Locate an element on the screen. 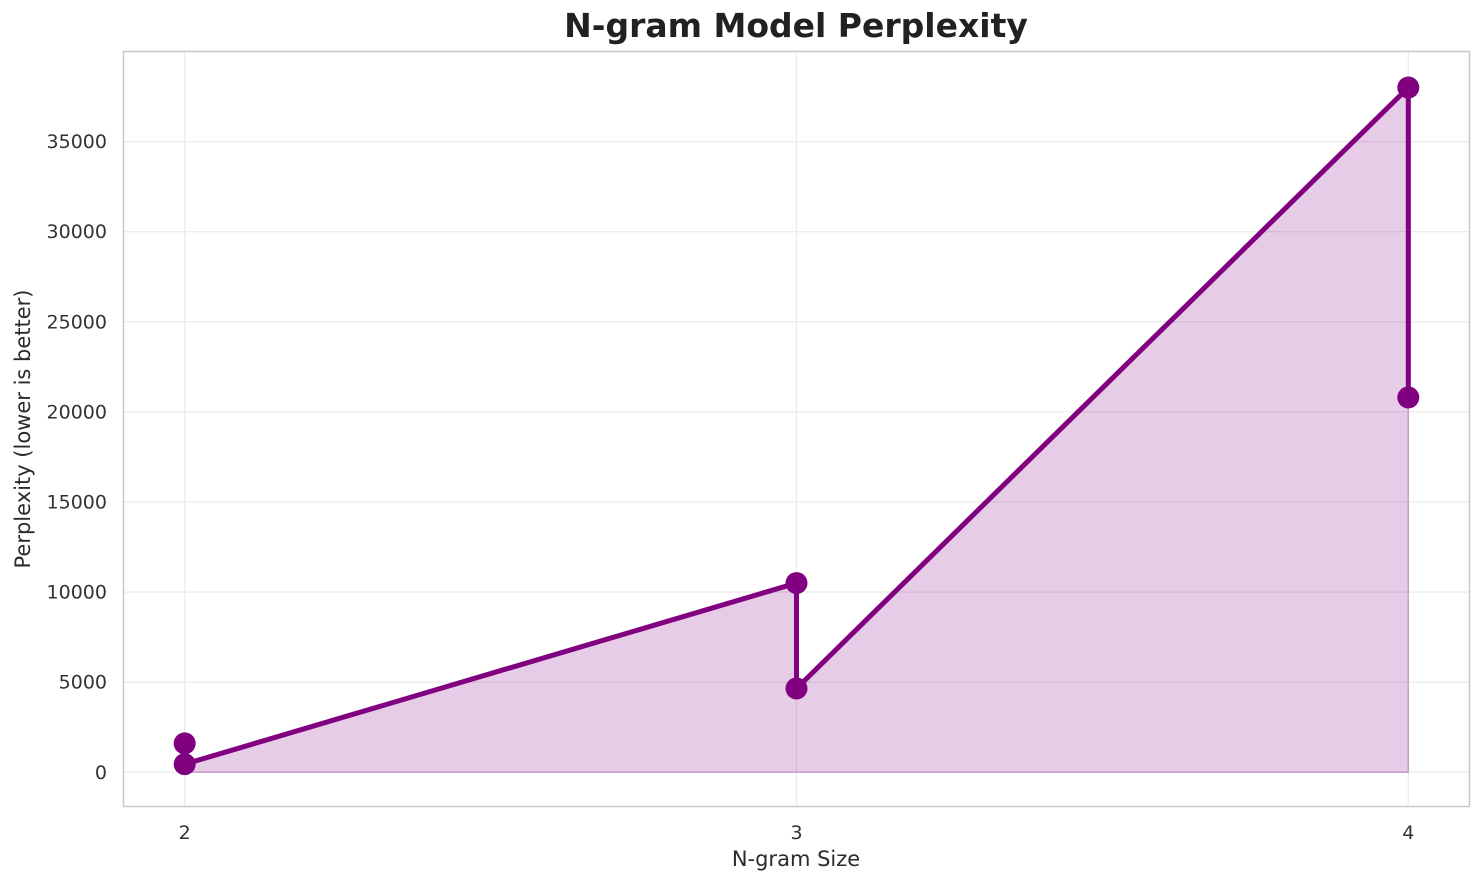 The image size is (1484, 885). x-tick-label: 3 is located at coordinates (796, 833).